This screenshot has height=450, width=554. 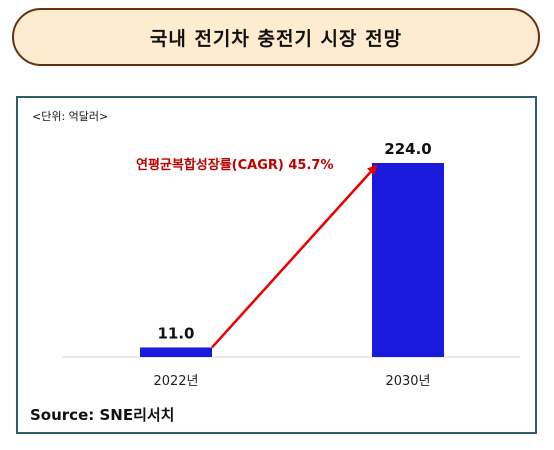 What do you see at coordinates (234, 165) in the screenshot?
I see `cagr-annotation: 연평균복합성장률(CAGR) 45.7%` at bounding box center [234, 165].